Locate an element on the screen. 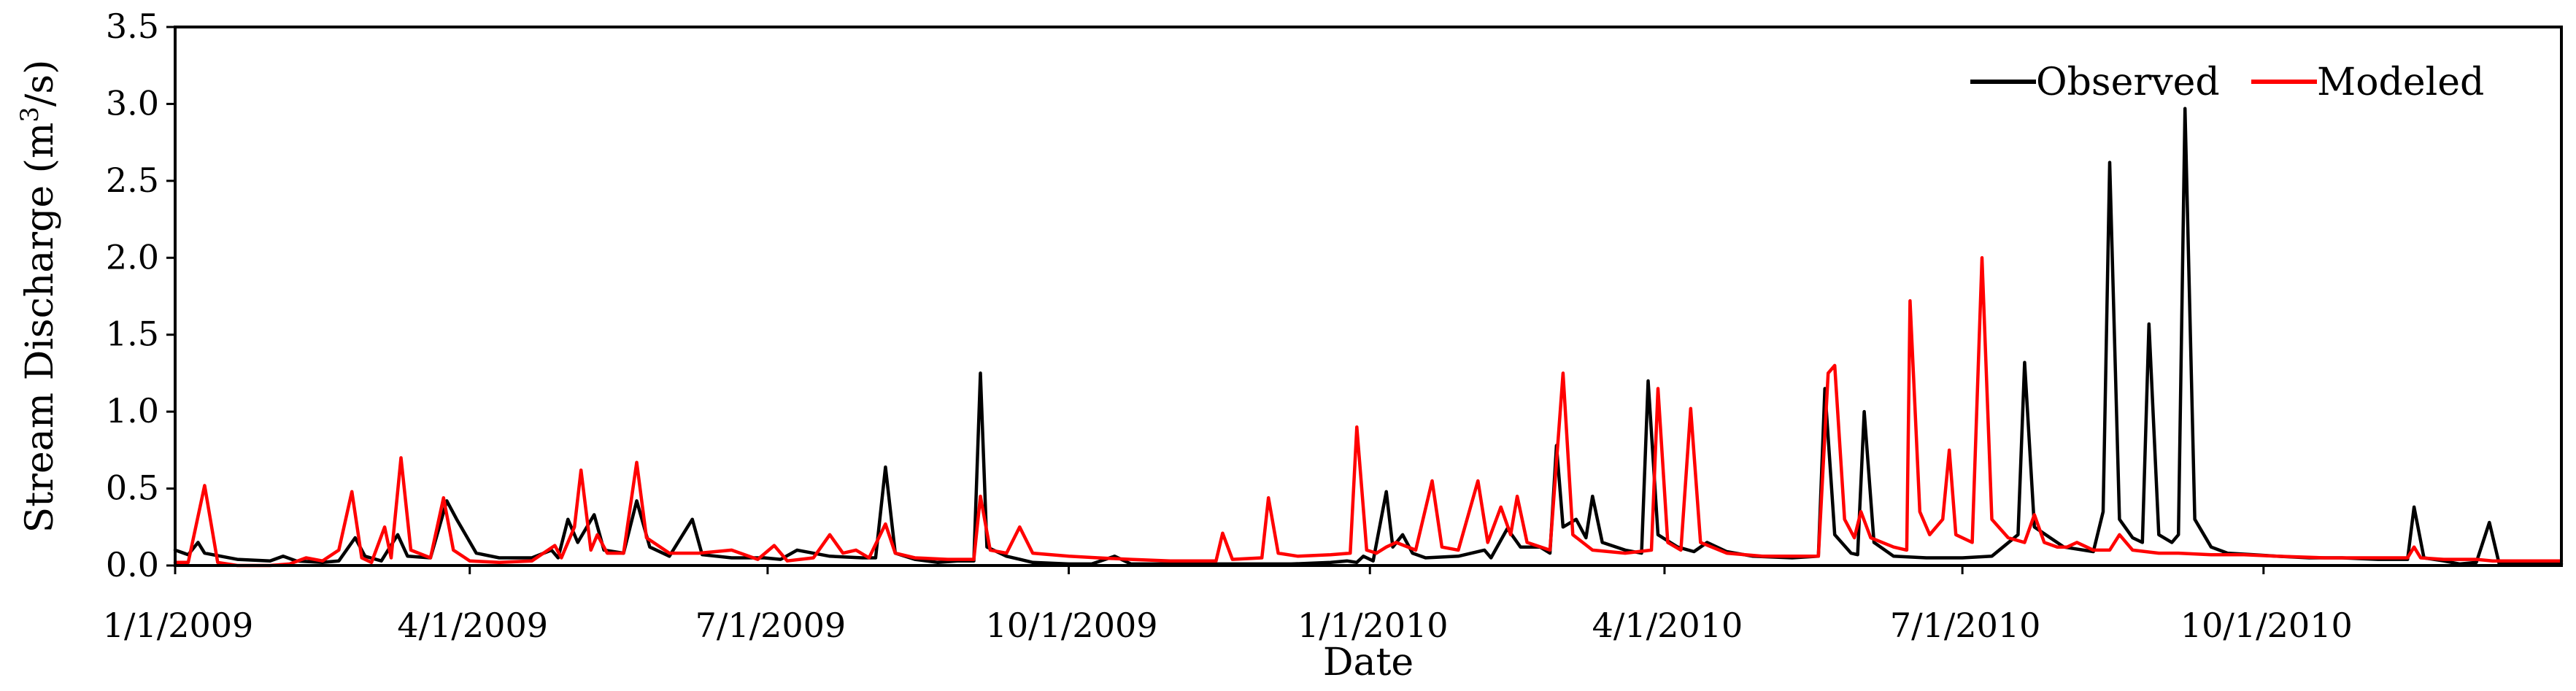  y-tick-label: 0.0 is located at coordinates (132, 564).